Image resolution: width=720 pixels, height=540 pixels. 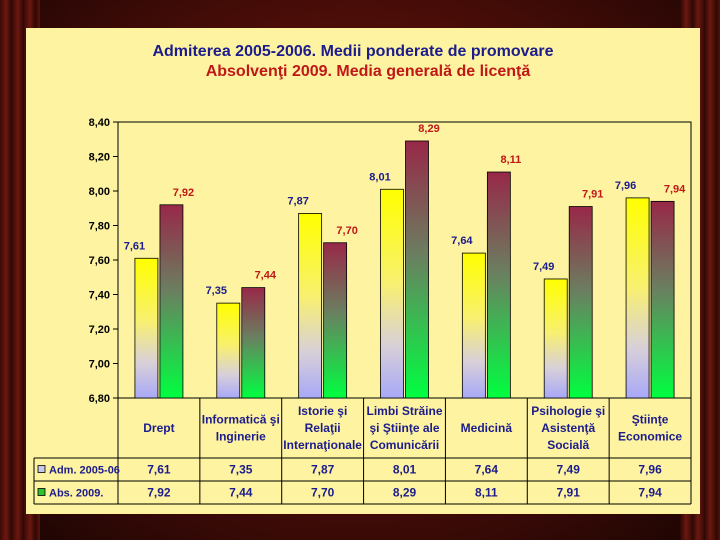 What do you see at coordinates (650, 493) in the screenshot?
I see `table-value: 7,94` at bounding box center [650, 493].